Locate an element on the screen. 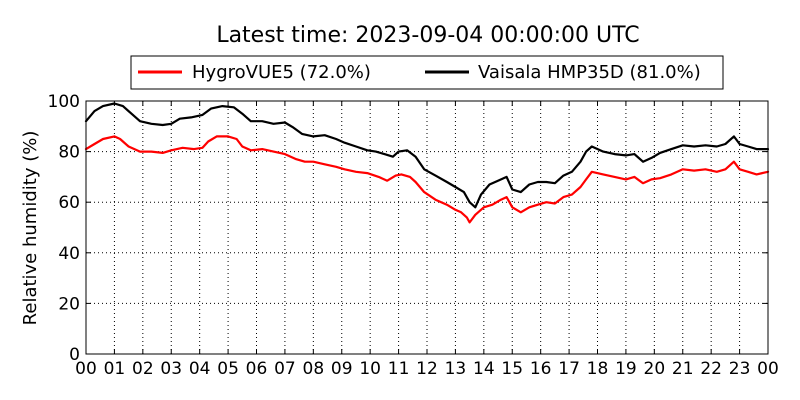 This screenshot has width=800, height=400. y-tick-label: 100 is located at coordinates (64, 102).